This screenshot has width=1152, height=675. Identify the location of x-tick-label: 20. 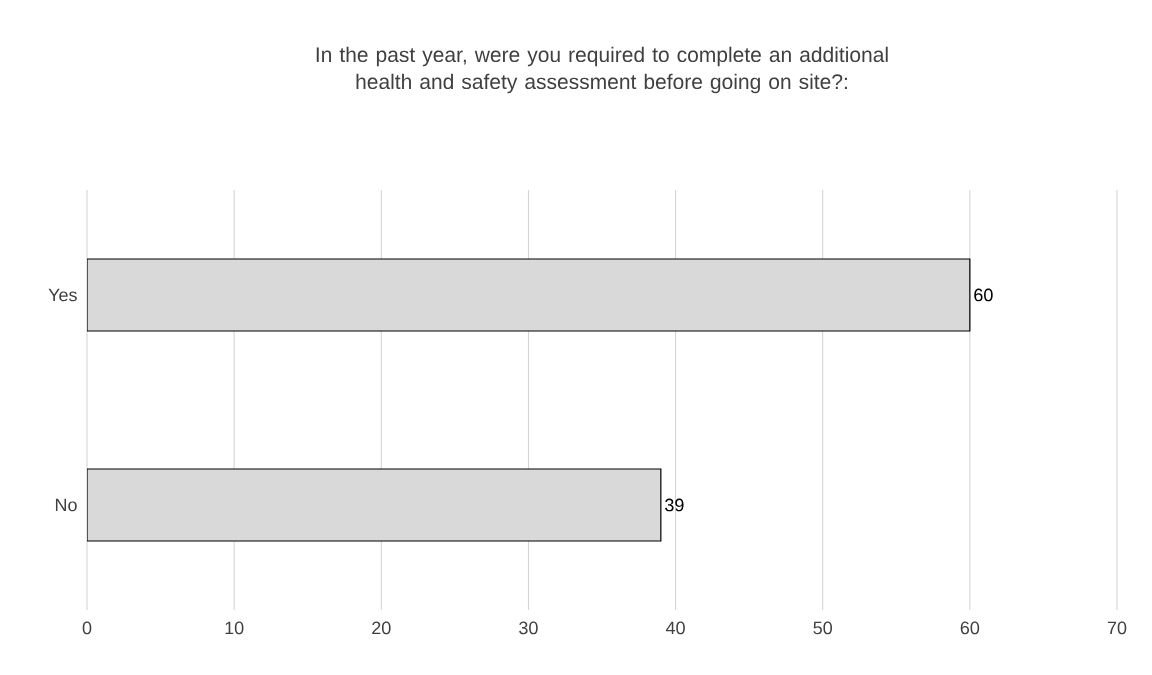
(381, 628).